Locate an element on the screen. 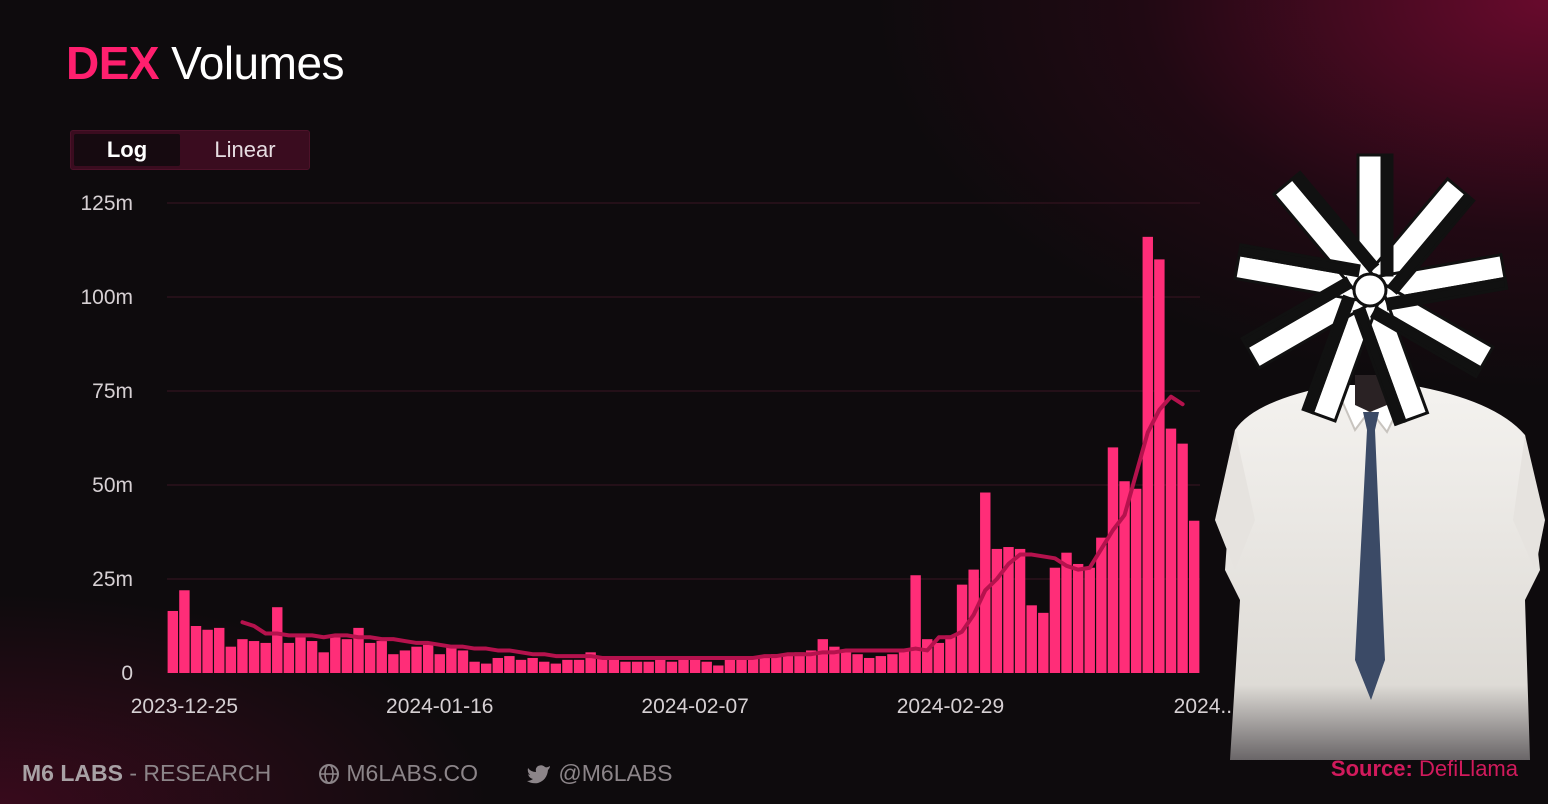 The width and height of the screenshot is (1548, 804). footer-website: M6LABS.CO is located at coordinates (398, 773).